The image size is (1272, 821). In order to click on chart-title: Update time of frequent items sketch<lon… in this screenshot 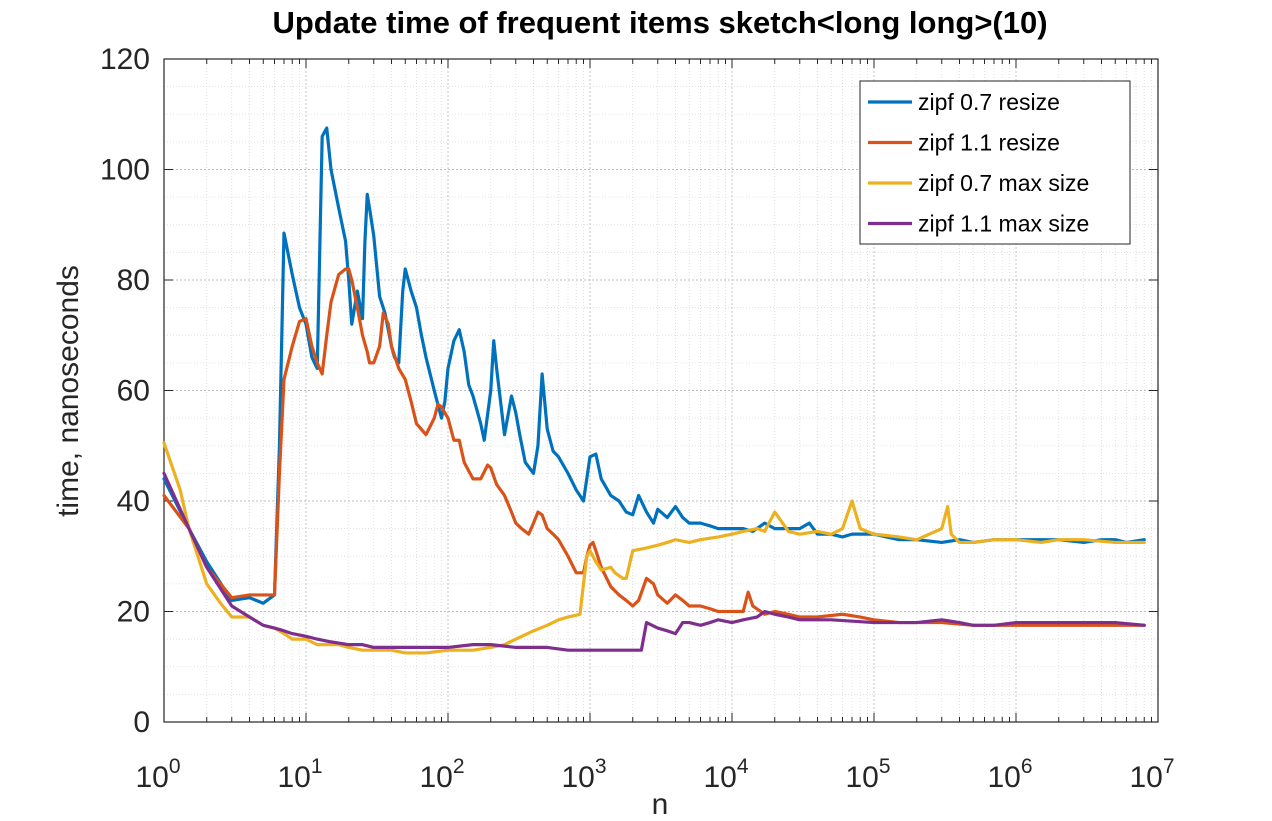, I will do `click(659, 22)`.